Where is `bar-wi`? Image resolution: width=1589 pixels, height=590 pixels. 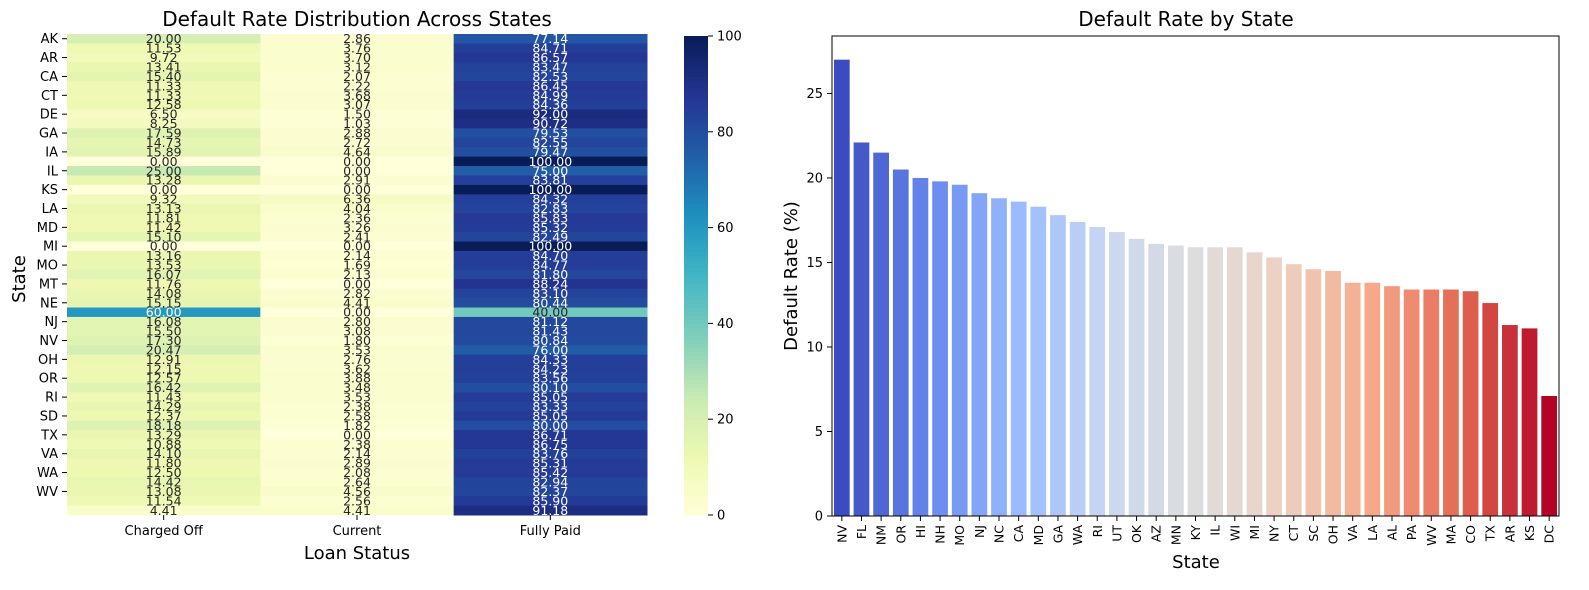 bar-wi is located at coordinates (1234, 381).